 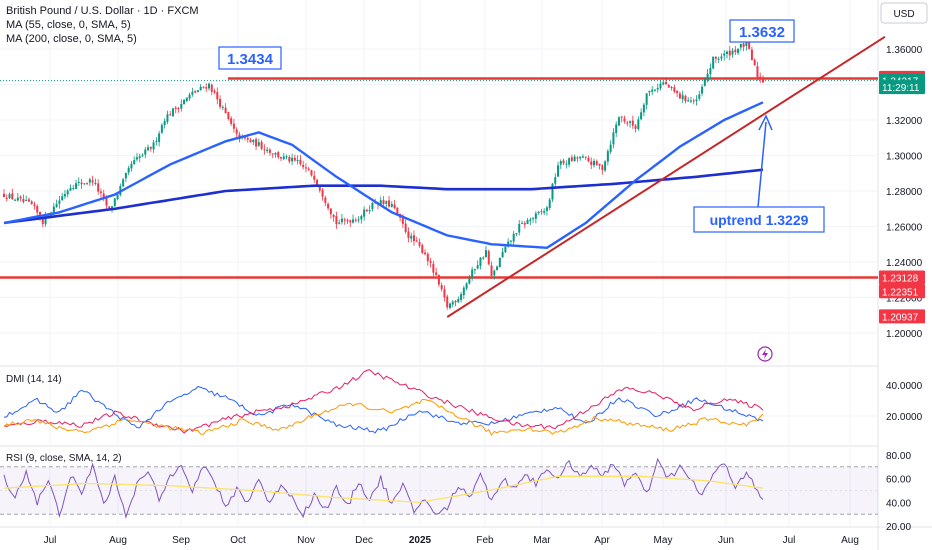 What do you see at coordinates (64, 458) in the screenshot?
I see `rsi-legend: RSI (9, close, SMA, 14, 2)` at bounding box center [64, 458].